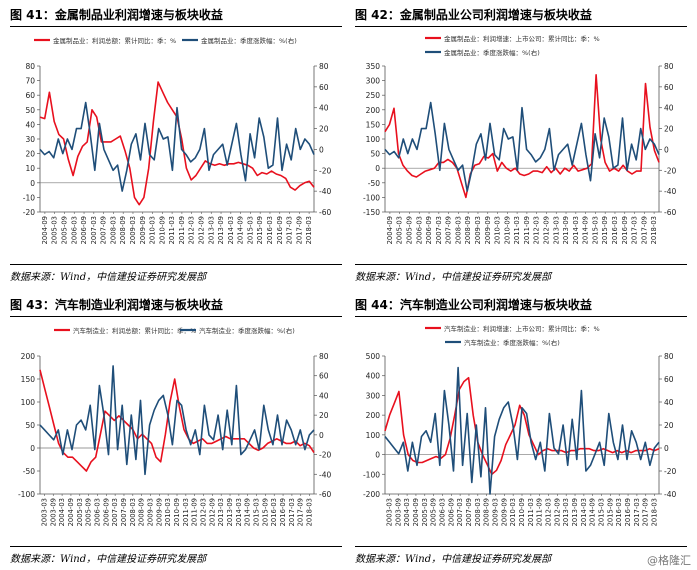 This screenshot has width=697, height=570. What do you see at coordinates (176, 264) in the screenshot?
I see `bottom-rule` at bounding box center [176, 264].